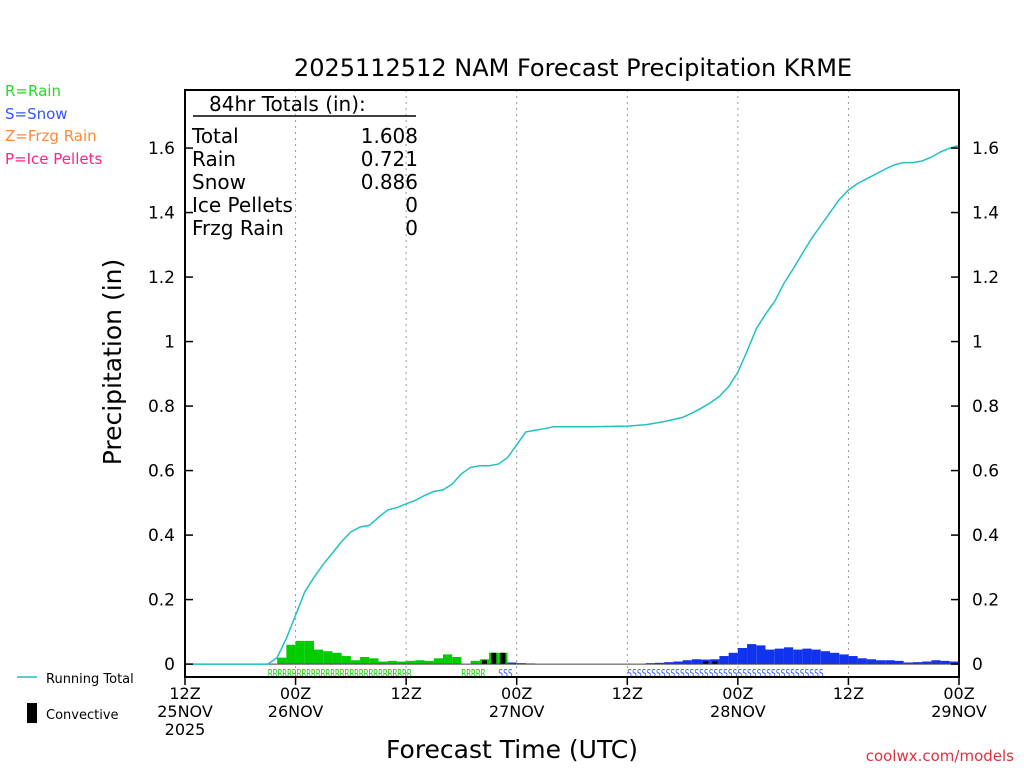 The width and height of the screenshot is (1024, 768). What do you see at coordinates (53, 125) in the screenshot?
I see `precip-type-legend: R=Rain S=Snow Z=Frzg Rain P=Ice Pellets` at bounding box center [53, 125].